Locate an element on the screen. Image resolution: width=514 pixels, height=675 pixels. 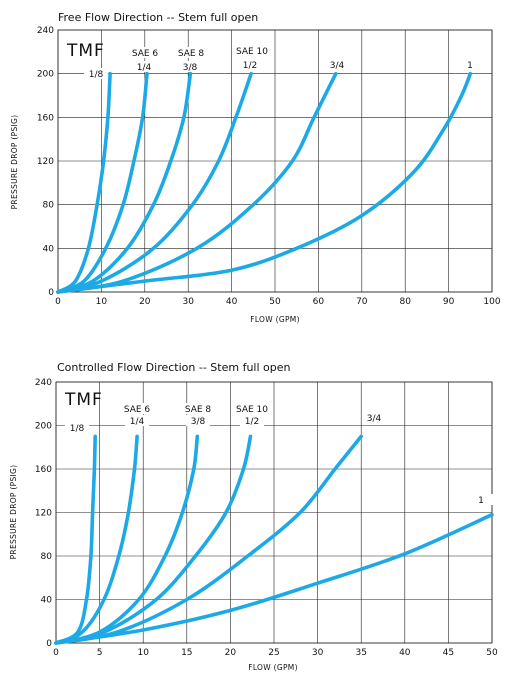
x-tick-label: 25 is located at coordinates (273, 653).